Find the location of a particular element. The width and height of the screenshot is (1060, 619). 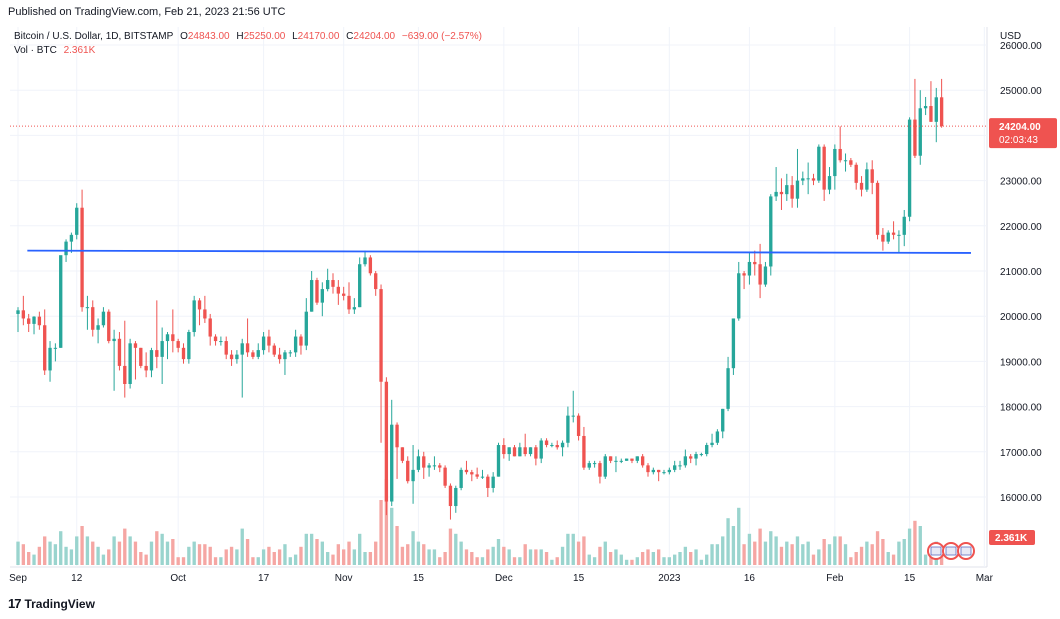

currency-label: USD is located at coordinates (1010, 36).